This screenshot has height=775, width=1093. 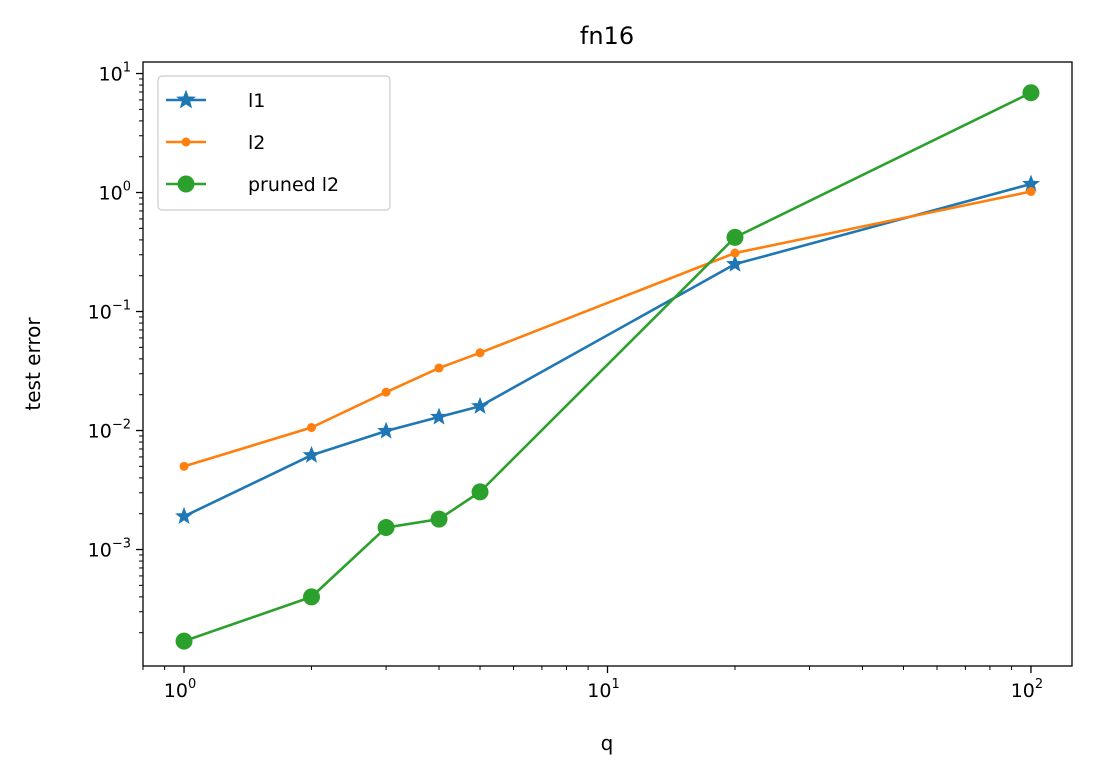 I want to click on chart-title: fn16, so click(x=607, y=36).